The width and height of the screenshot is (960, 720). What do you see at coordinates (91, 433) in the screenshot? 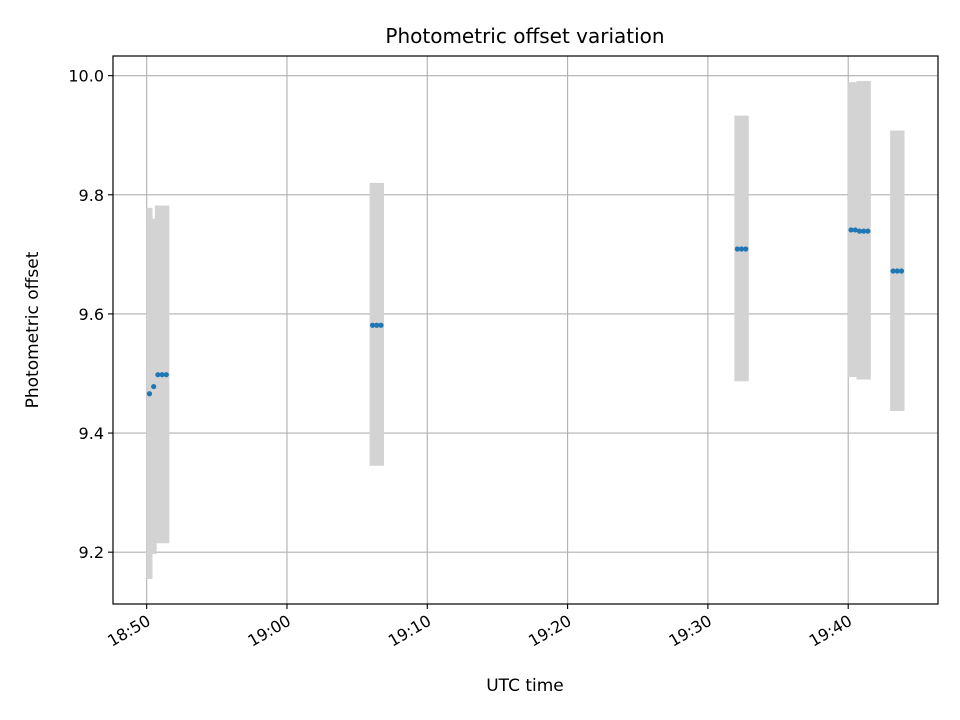
I see `y-tick-label: 9.4` at bounding box center [91, 433].